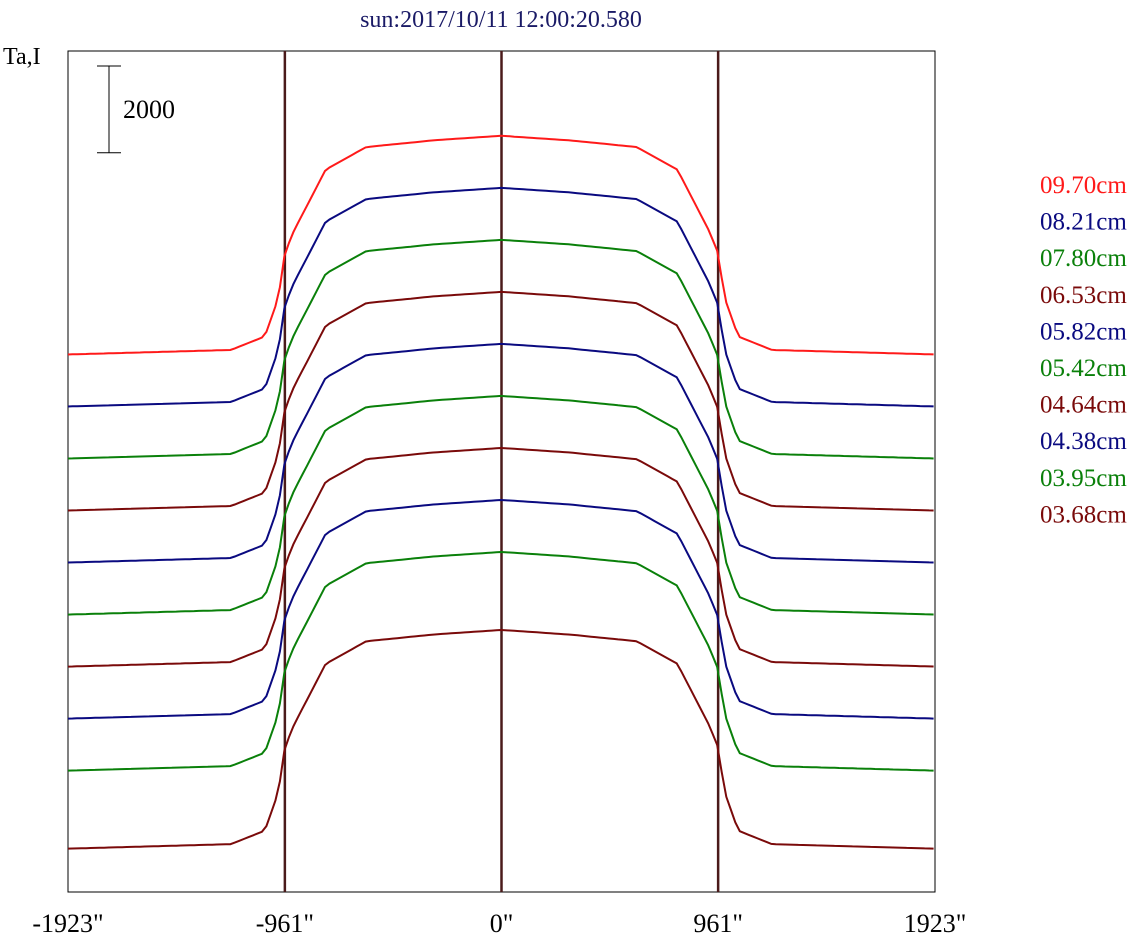 The height and width of the screenshot is (941, 1147). I want to click on chart-title: sun:2017/10/11 12:00:20.580, so click(501, 20).